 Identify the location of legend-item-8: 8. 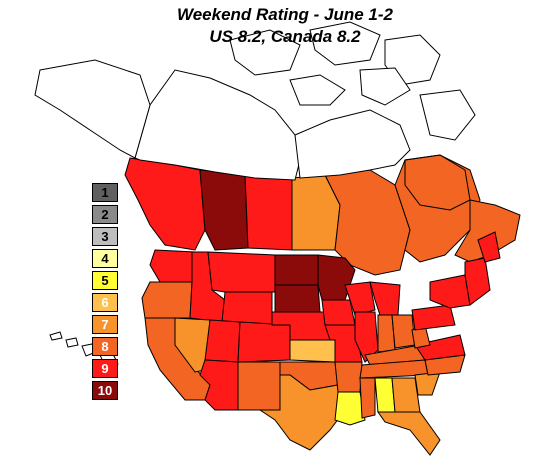
(105, 346).